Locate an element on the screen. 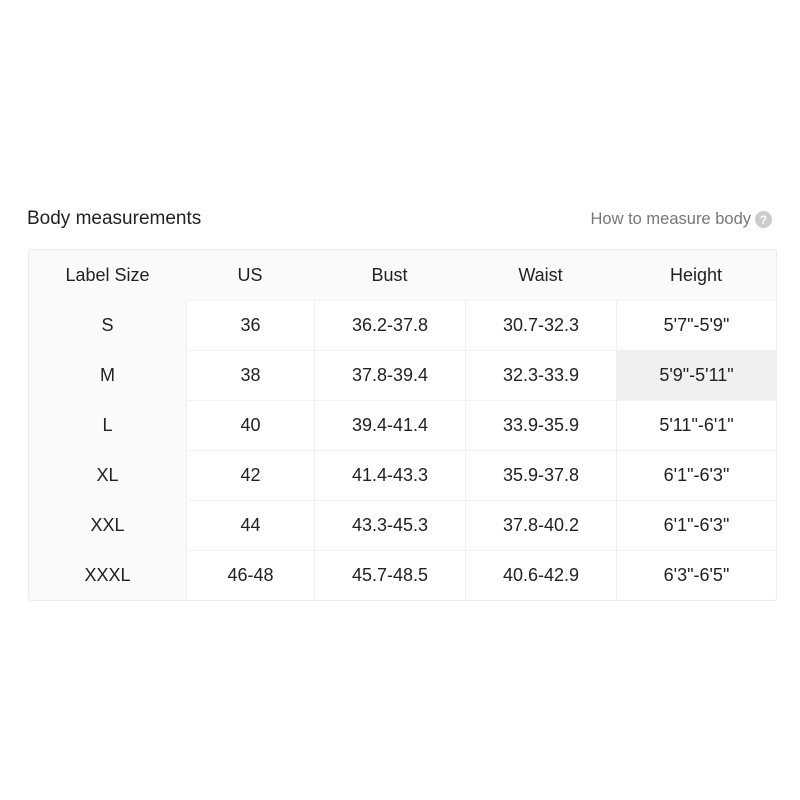 The image size is (800, 800). table-row: XXXL 46-48 45.7-48.5 40.6-42.9 6'3"-6'5" is located at coordinates (402, 575).